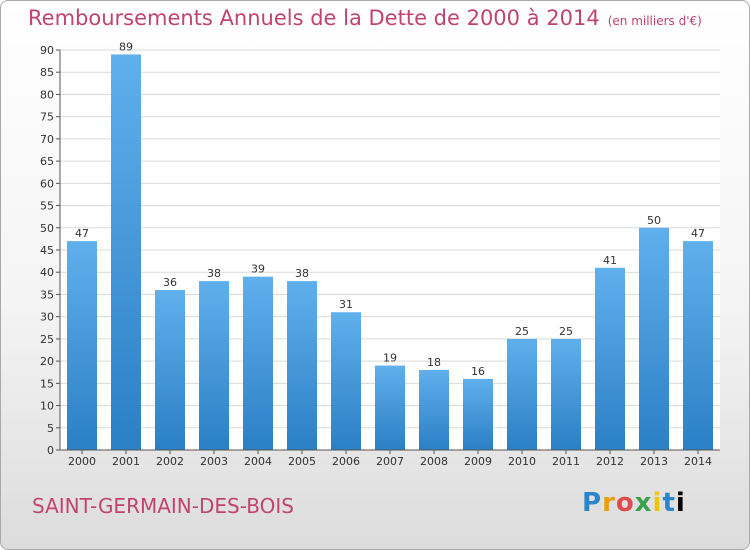 This screenshot has width=750, height=550. Describe the element at coordinates (478, 461) in the screenshot. I see `x-tick-label: 2009` at that location.